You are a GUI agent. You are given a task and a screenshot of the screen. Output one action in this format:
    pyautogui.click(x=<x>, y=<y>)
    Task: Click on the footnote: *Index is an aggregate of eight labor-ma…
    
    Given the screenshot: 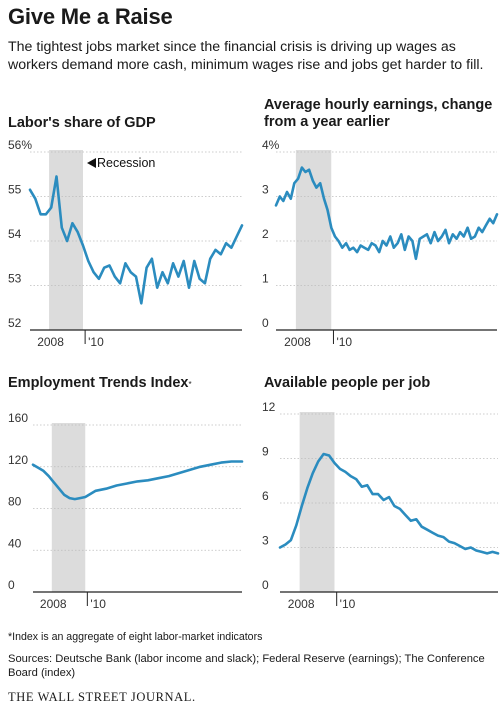 What is the action you would take?
    pyautogui.click(x=135, y=637)
    